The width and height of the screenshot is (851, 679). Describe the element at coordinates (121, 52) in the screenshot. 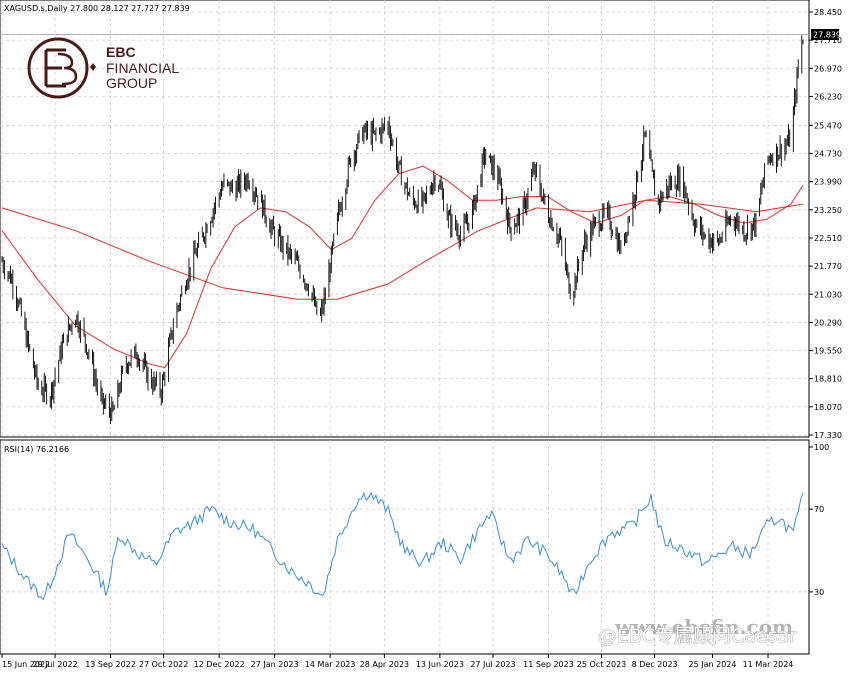

I see `logo-line1: EBC` at that location.